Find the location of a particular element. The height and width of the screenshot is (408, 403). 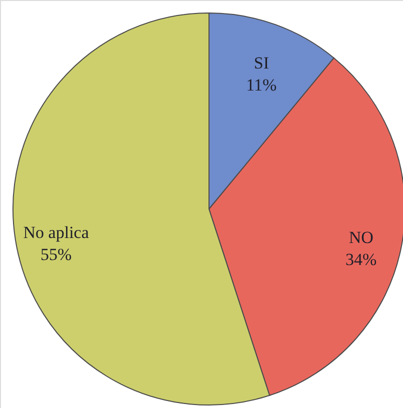

slice-label: No aplica is located at coordinates (56, 232).